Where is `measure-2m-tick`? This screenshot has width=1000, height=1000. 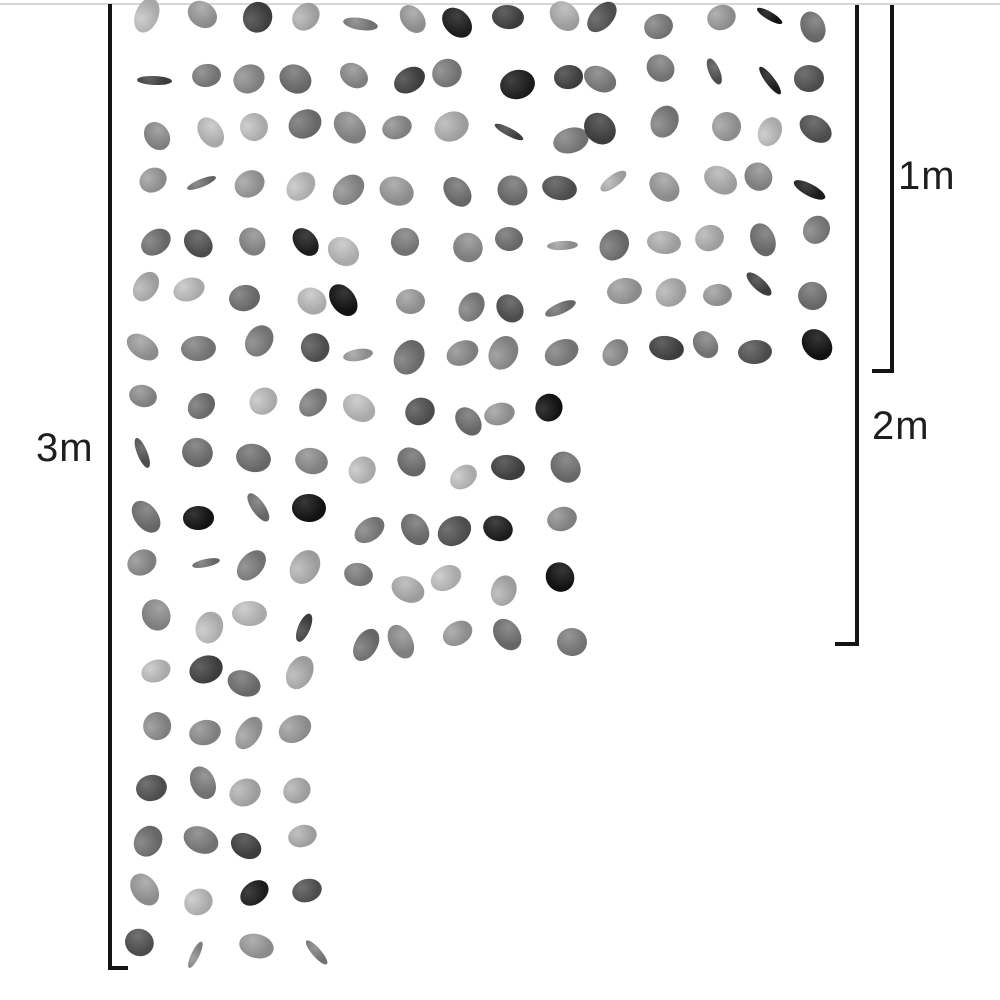 measure-2m-tick is located at coordinates (845, 644).